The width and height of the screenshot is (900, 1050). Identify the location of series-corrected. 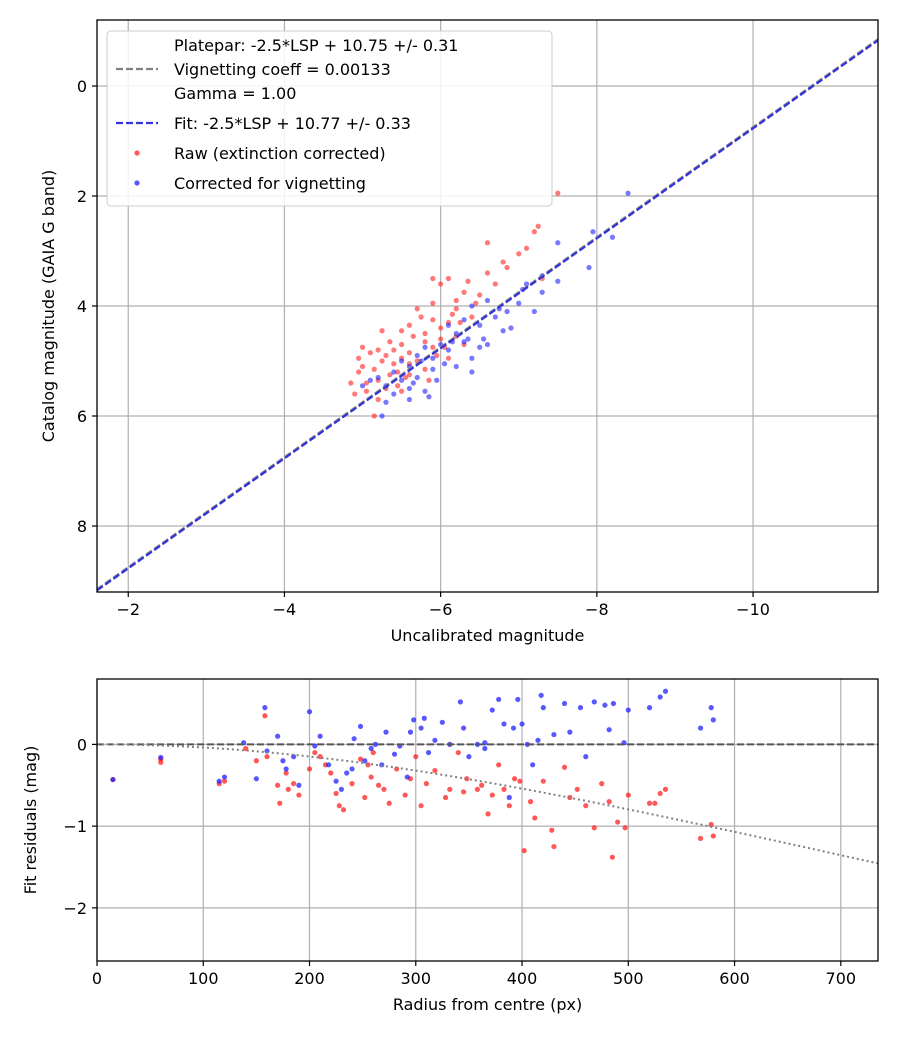
(495, 304).